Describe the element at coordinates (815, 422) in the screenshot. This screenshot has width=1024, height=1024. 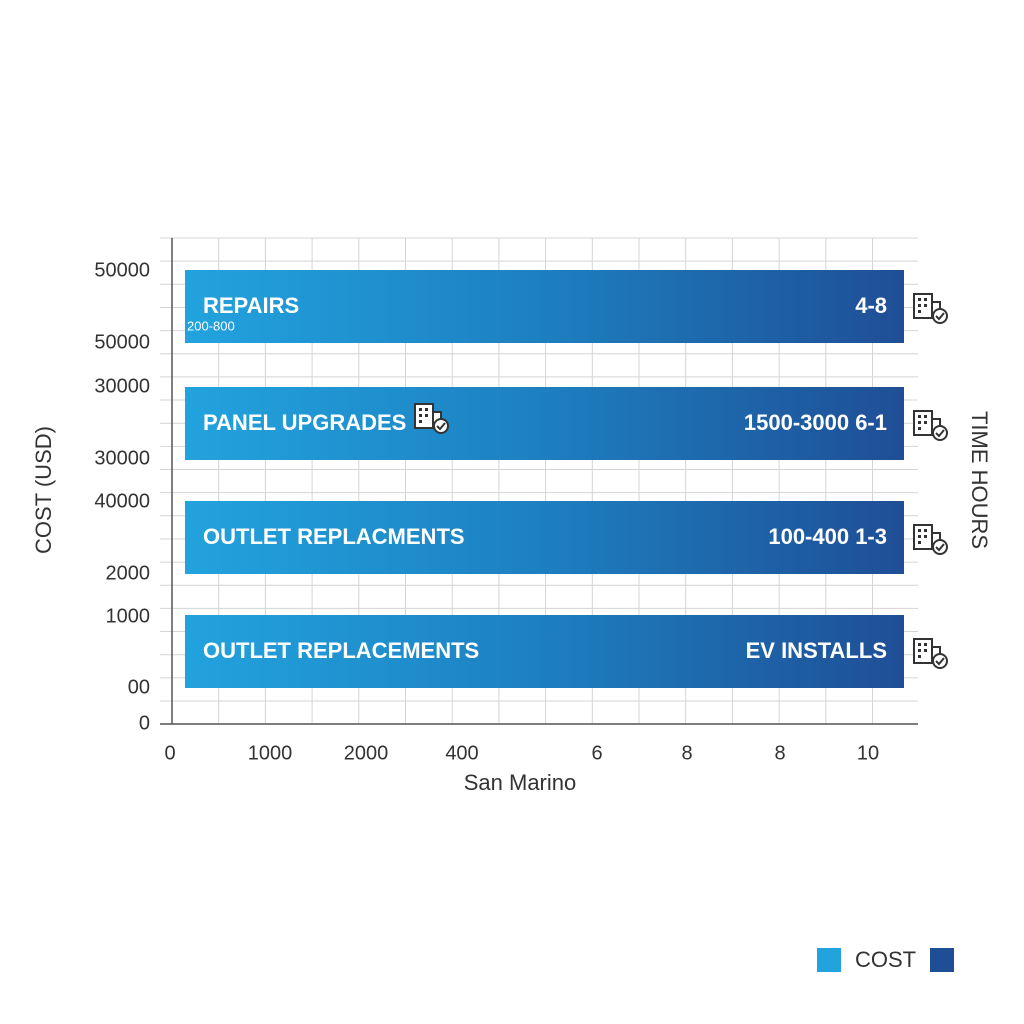
I see `bar-right-label: 1500-3000 6-1` at that location.